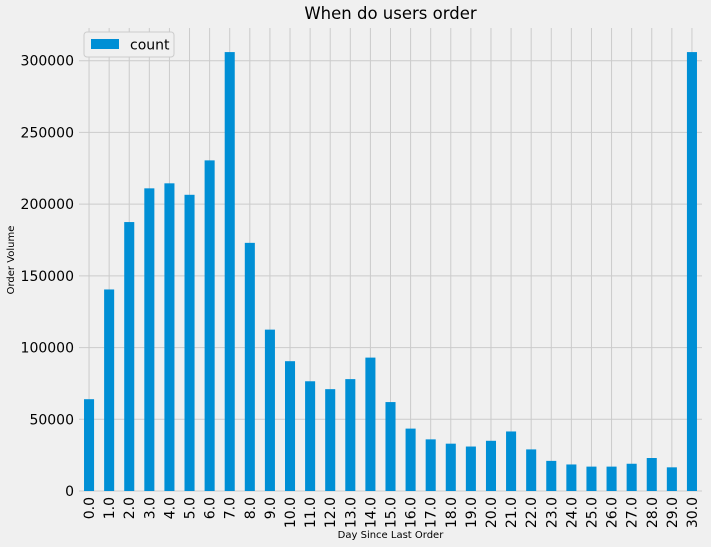  What do you see at coordinates (47, 62) in the screenshot?
I see `y-tick-label: 300000` at bounding box center [47, 62].